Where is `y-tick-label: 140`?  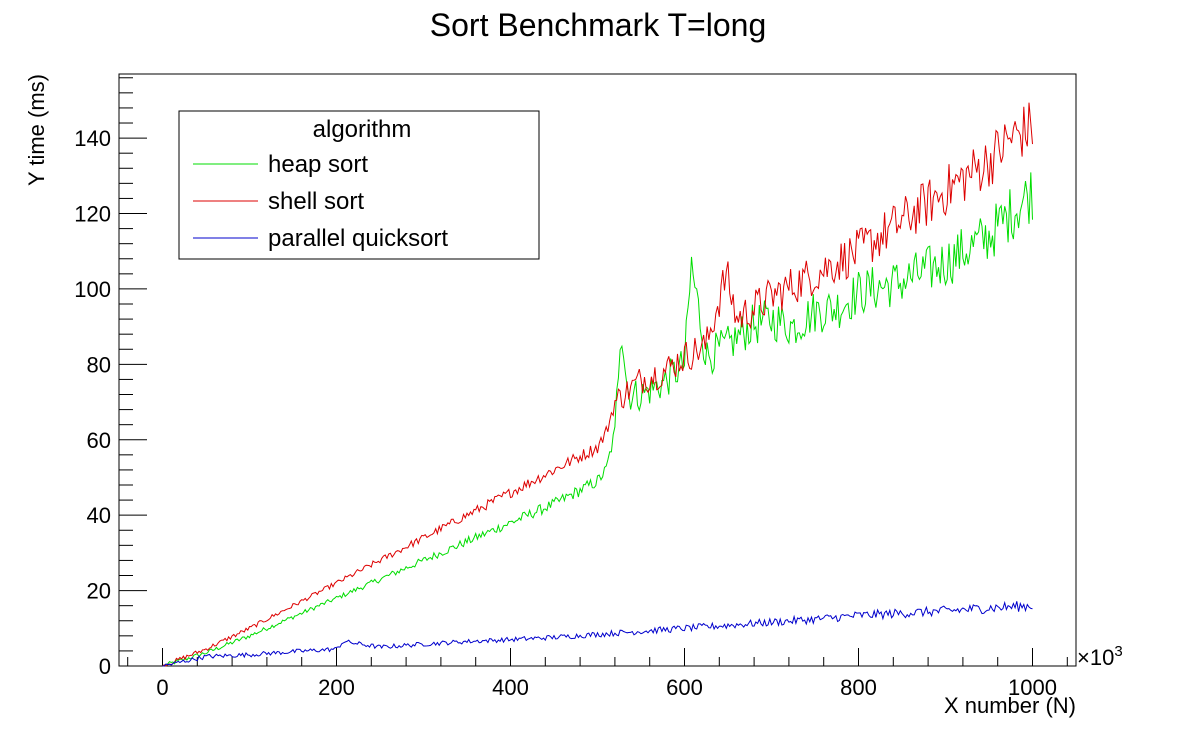
y-tick-label: 140 is located at coordinates (92, 138).